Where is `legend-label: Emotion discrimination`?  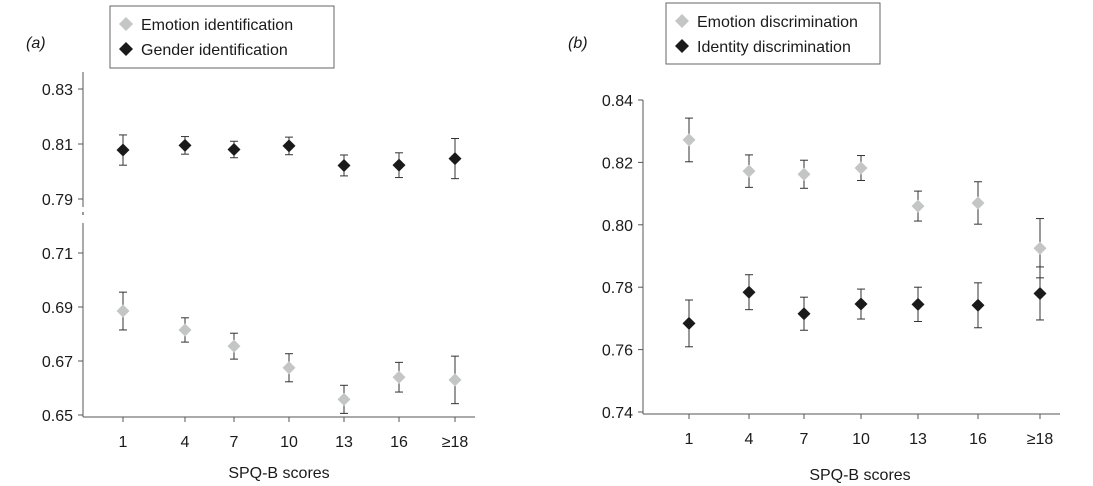 legend-label: Emotion discrimination is located at coordinates (777, 22).